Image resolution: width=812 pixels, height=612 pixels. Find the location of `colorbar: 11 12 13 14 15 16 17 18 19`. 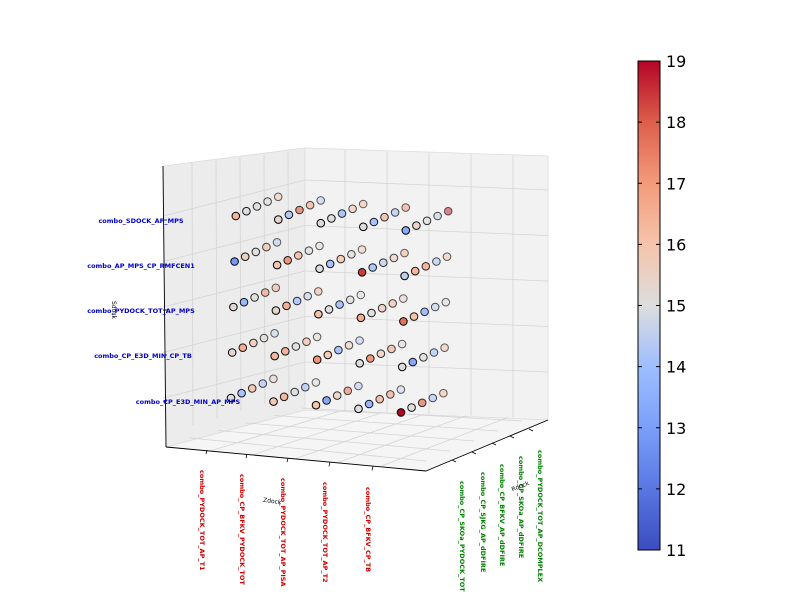

colorbar: 11 12 13 14 15 16 17 18 19 is located at coordinates (661, 306).